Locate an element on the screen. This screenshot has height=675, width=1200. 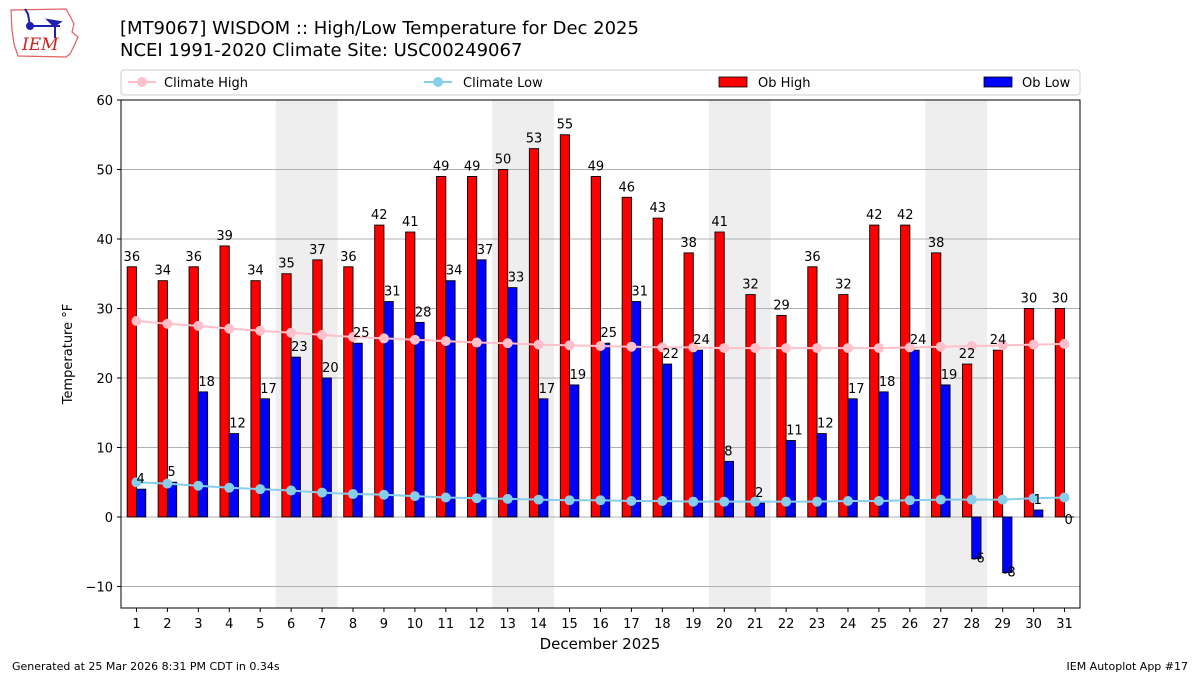
x-tick-label: 1 is located at coordinates (136, 624).